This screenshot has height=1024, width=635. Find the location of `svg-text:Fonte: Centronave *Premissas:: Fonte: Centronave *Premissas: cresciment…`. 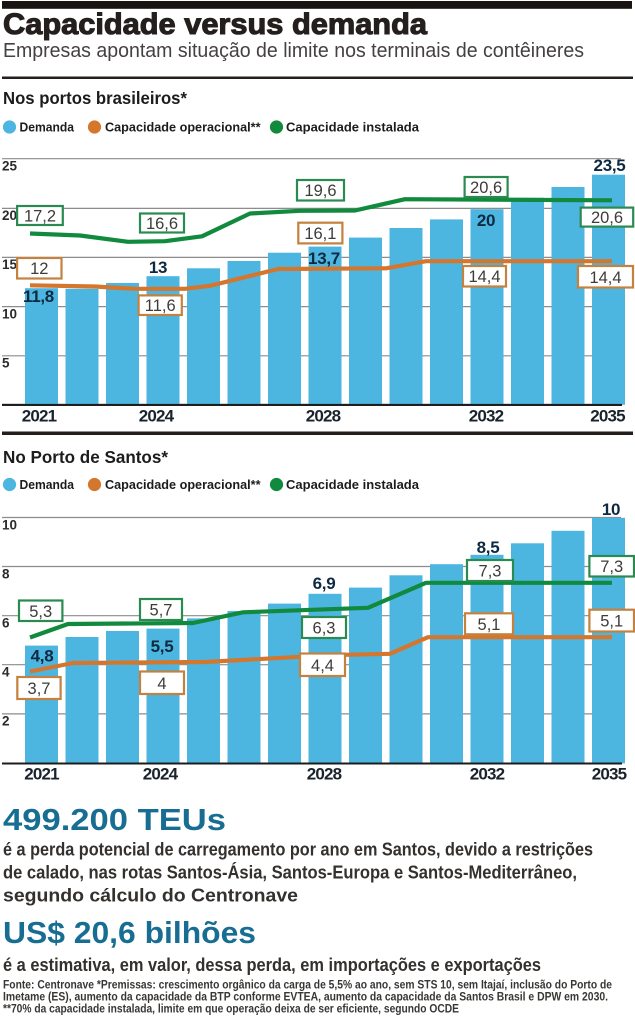

svg-text:Fonte: Centronave *Premissas:: Fonte: Centronave *Premissas: cresciment… is located at coordinates (307, 985).